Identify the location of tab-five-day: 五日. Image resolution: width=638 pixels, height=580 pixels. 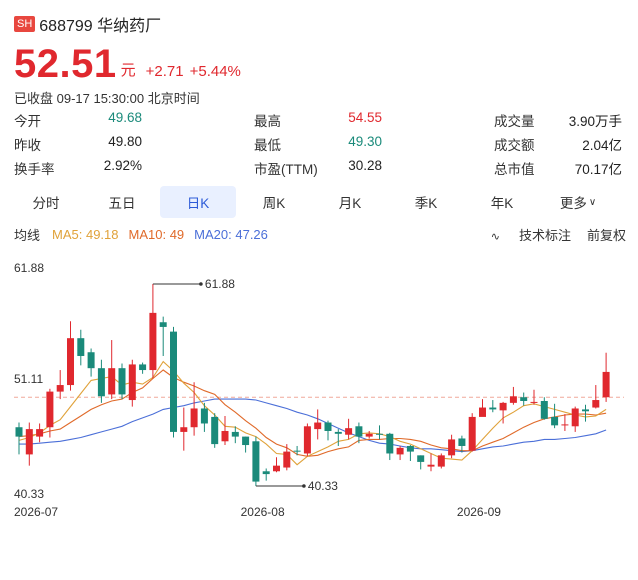
(122, 202).